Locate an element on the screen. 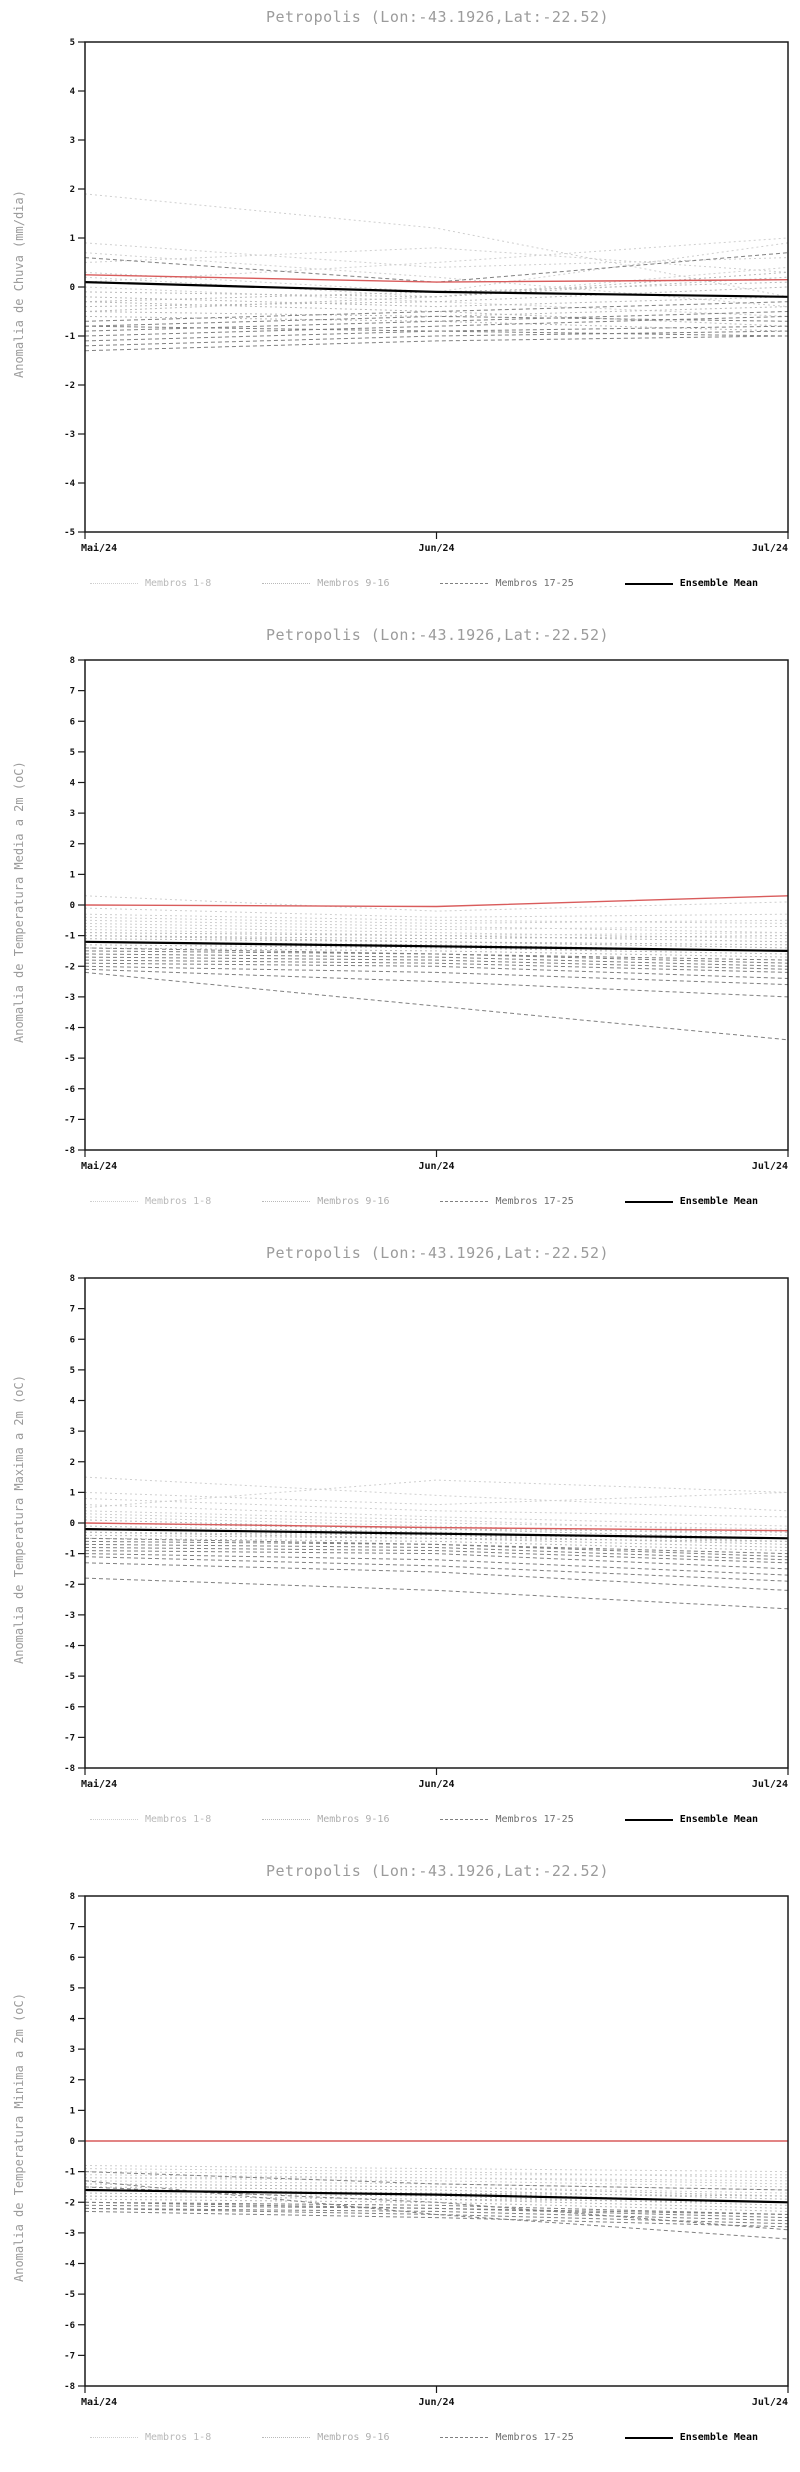  red-reference-line is located at coordinates (436, 278).